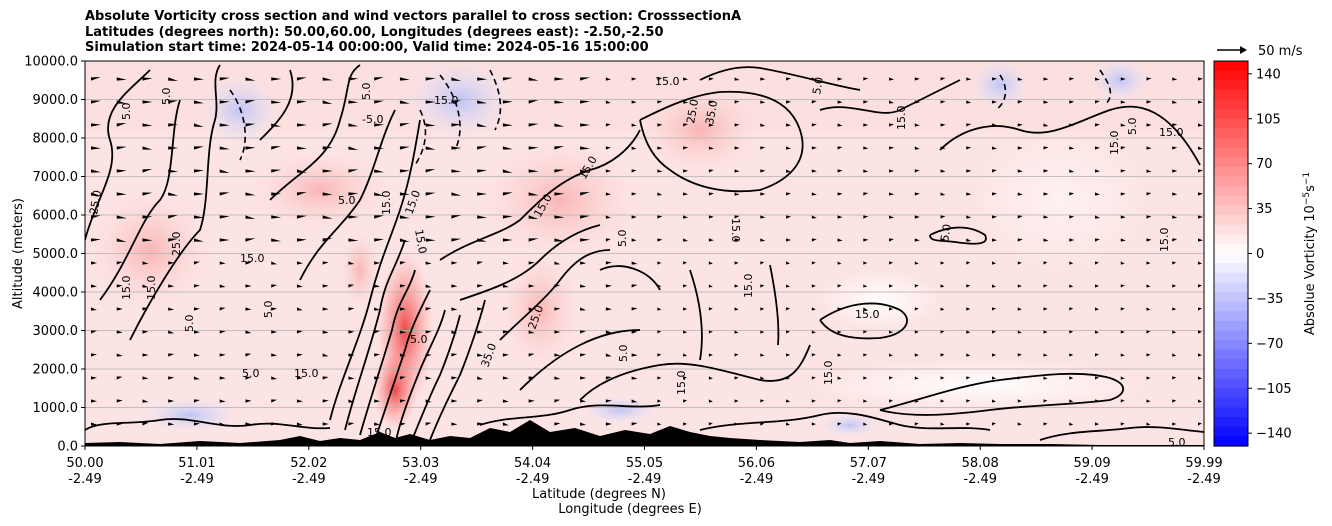 The width and height of the screenshot is (1332, 526). Describe the element at coordinates (18, 253) in the screenshot. I see `y-axis-label: Altitude (meters)` at that location.